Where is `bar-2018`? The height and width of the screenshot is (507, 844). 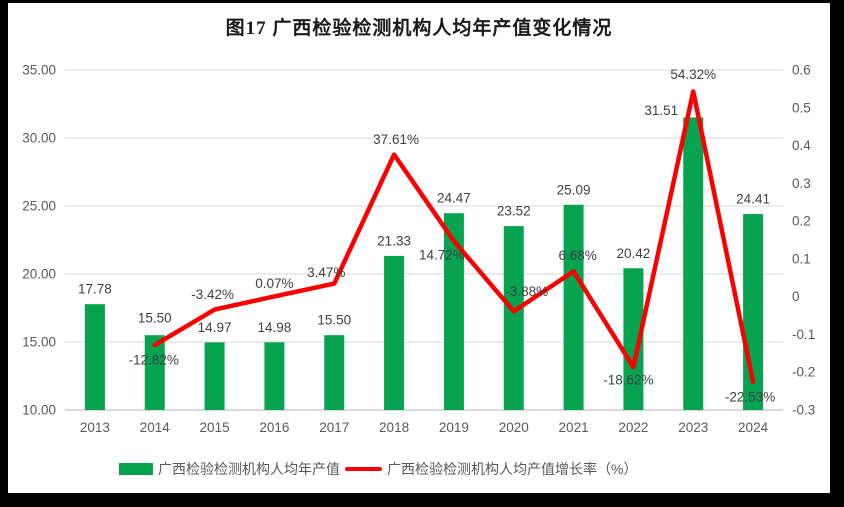 bar-2018 is located at coordinates (394, 332).